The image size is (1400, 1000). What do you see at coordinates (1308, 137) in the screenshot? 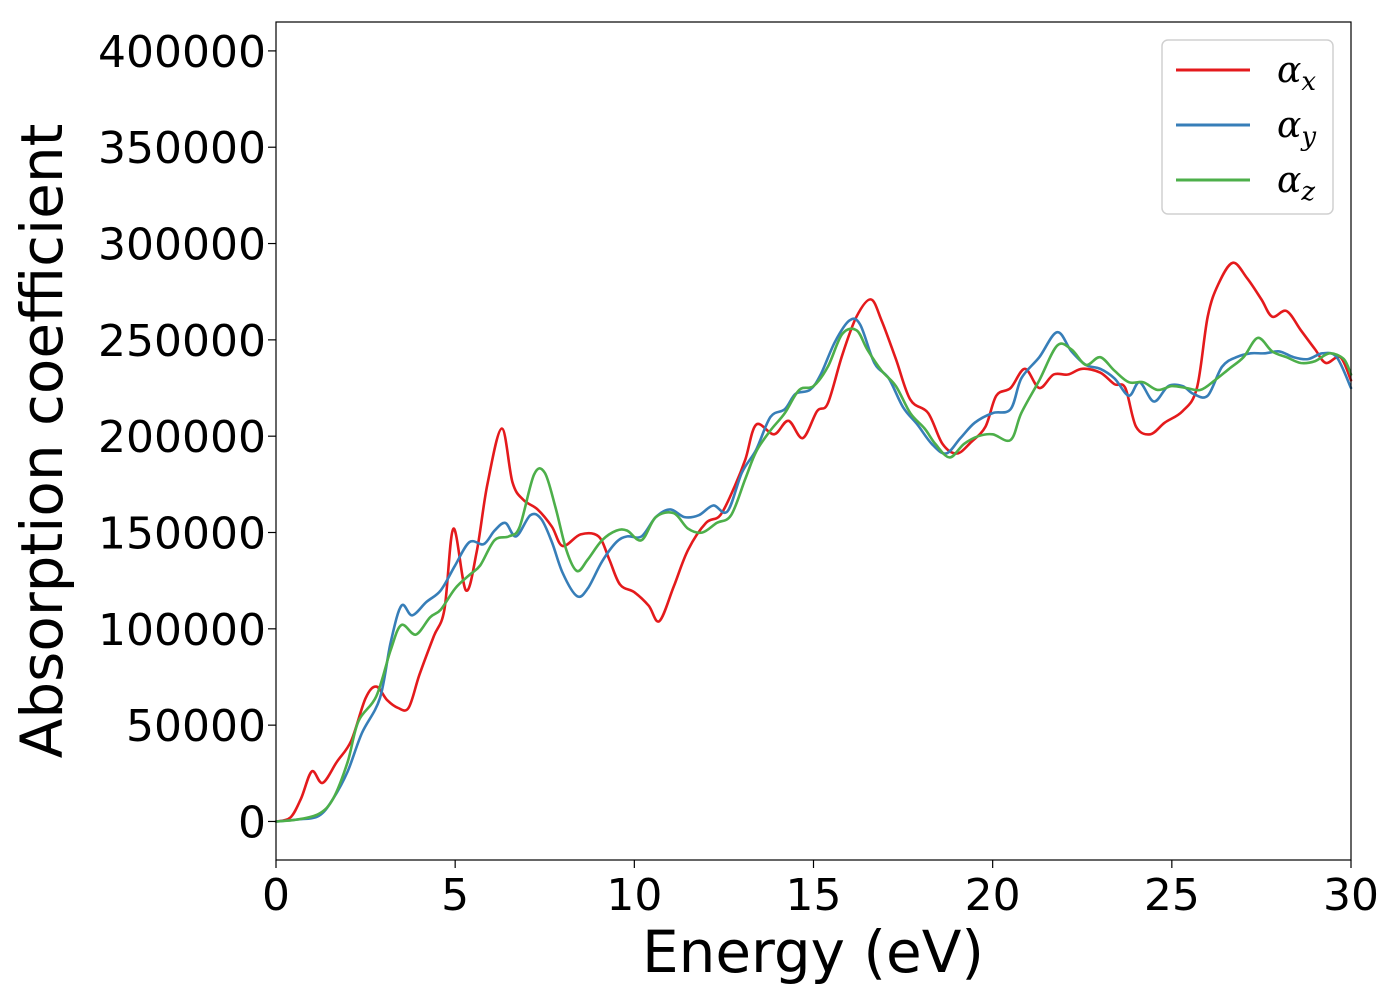
I see `legend-subscript: y` at bounding box center [1308, 137].